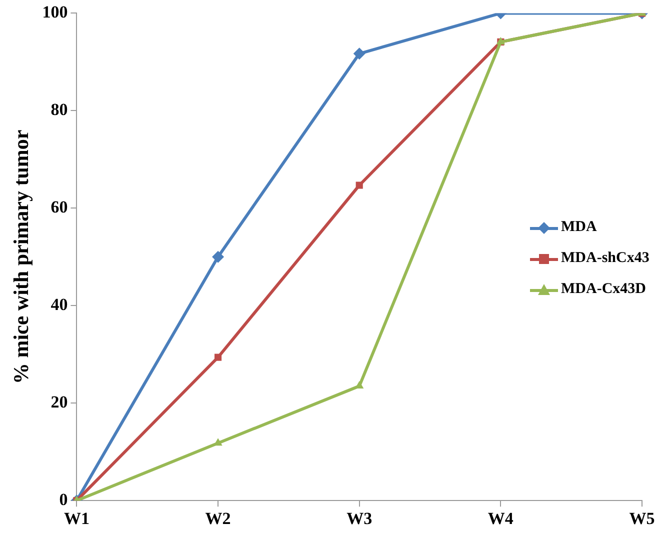  Describe the element at coordinates (501, 518) in the screenshot. I see `x-tick-label: W4` at that location.